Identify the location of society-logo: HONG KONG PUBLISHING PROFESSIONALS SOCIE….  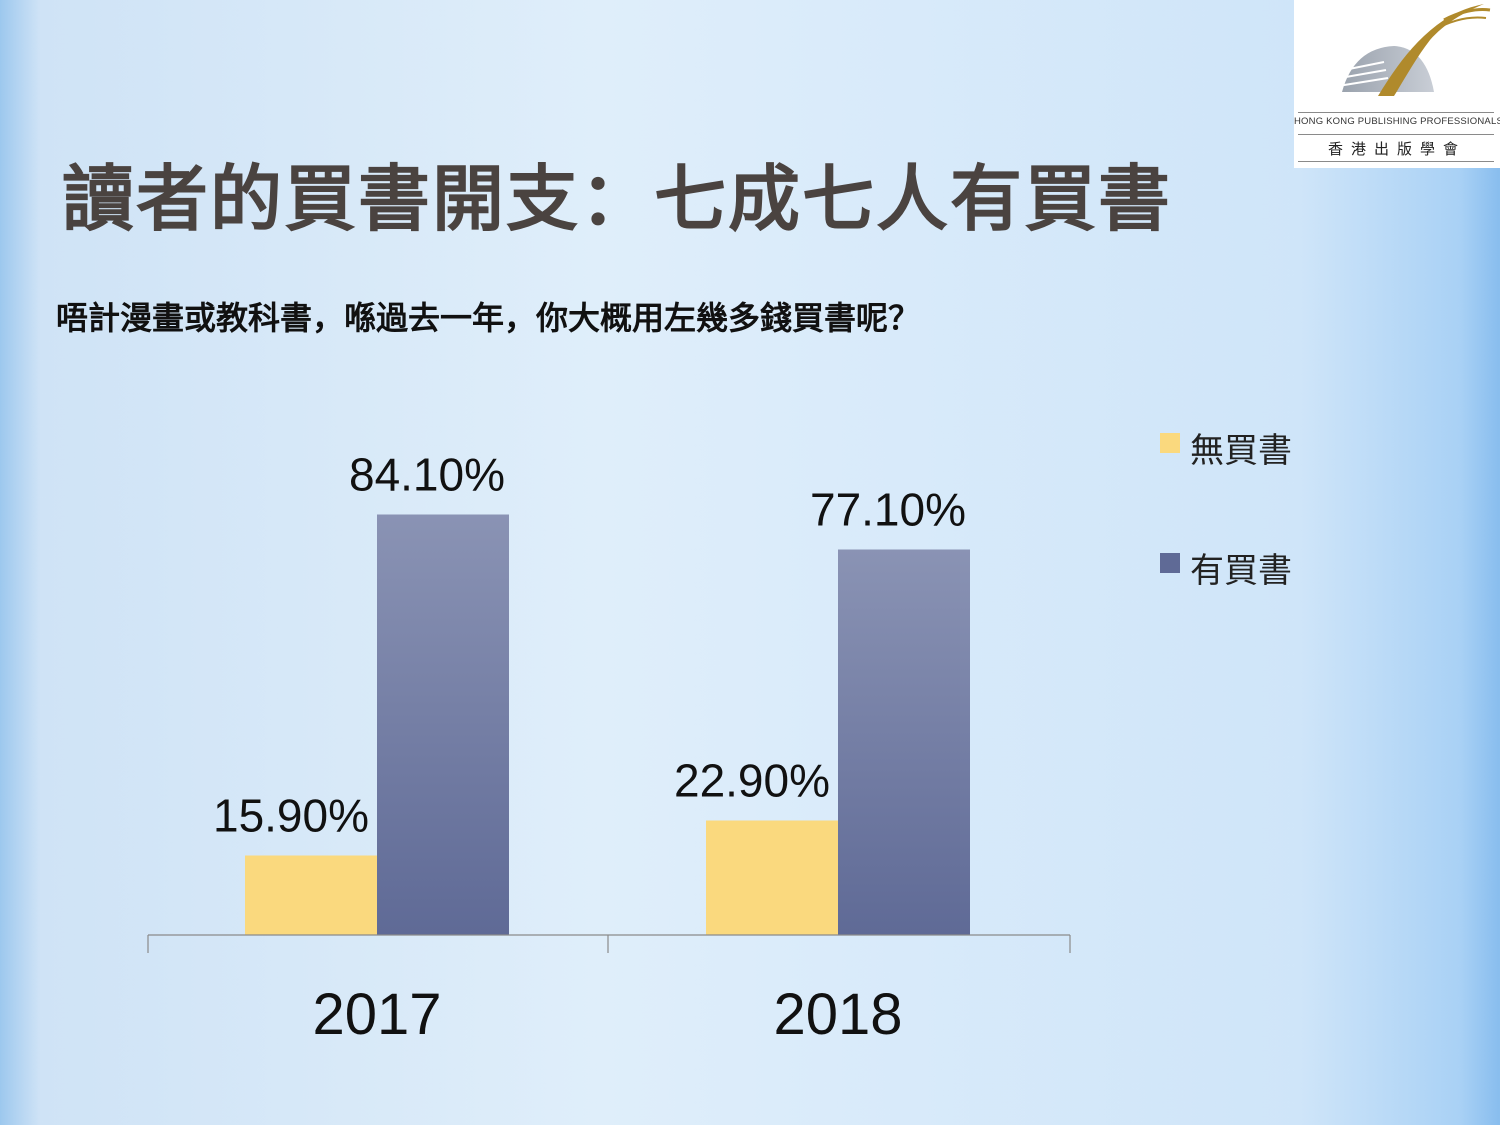
(1397, 84).